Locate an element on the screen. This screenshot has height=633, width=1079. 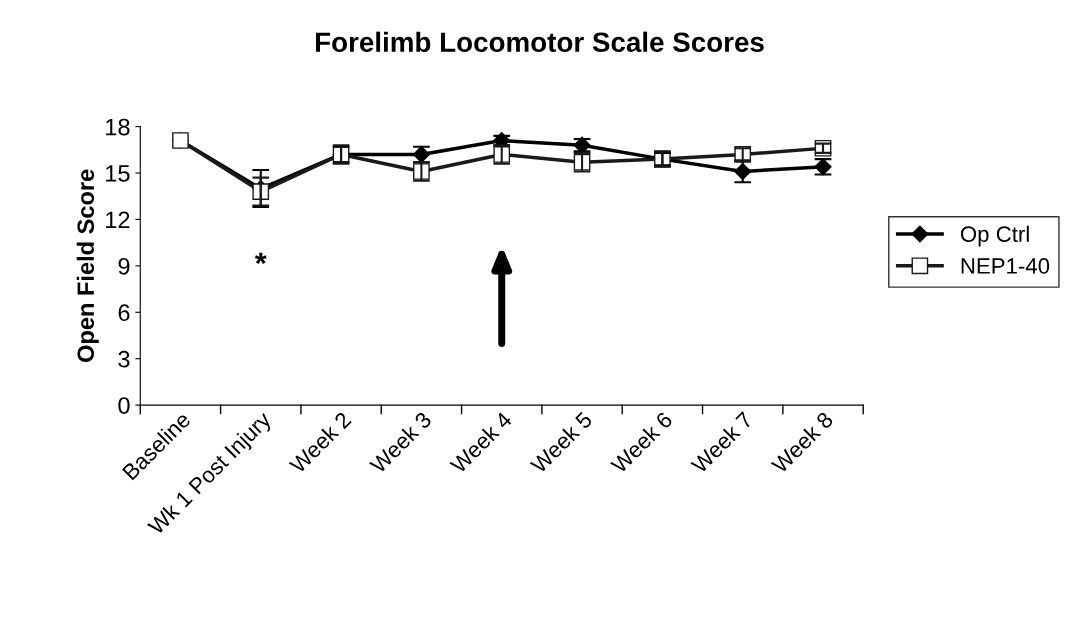
y-tick-label: 12 is located at coordinates (118, 219).